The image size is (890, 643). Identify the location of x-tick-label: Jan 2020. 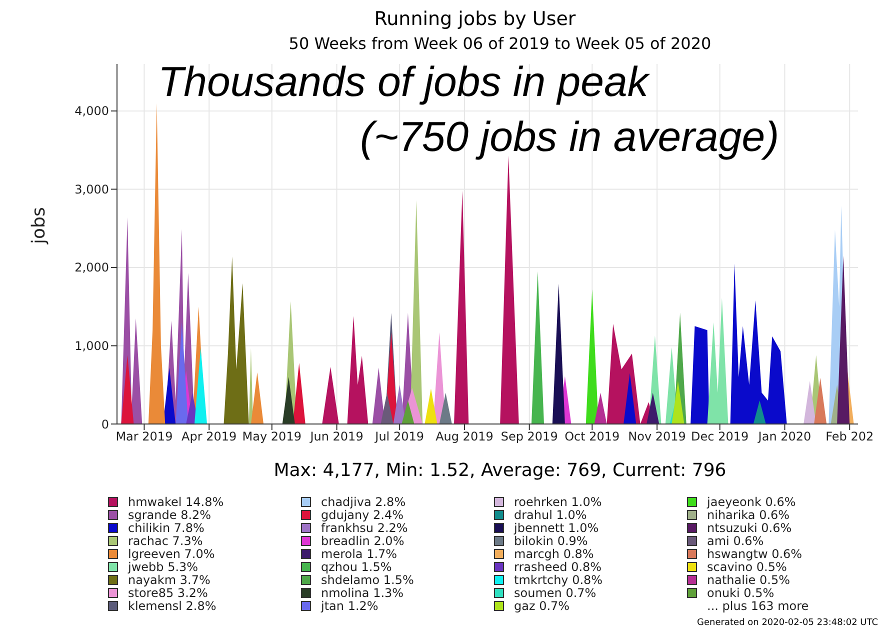
(784, 437).